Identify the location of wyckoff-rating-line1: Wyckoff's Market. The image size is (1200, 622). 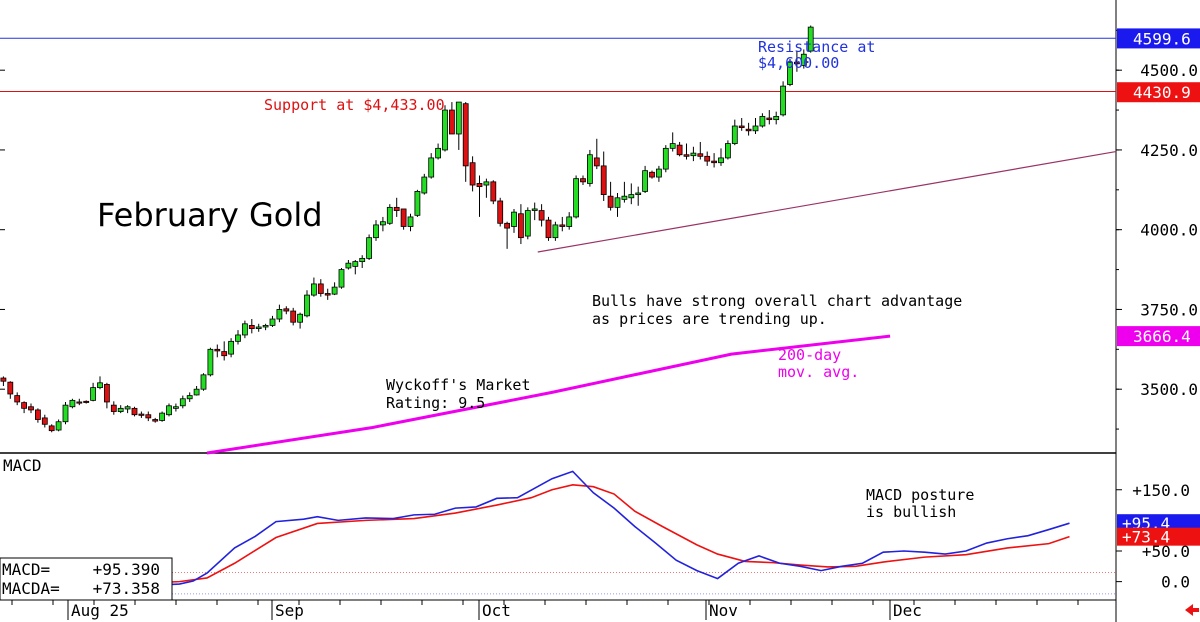
(458, 385).